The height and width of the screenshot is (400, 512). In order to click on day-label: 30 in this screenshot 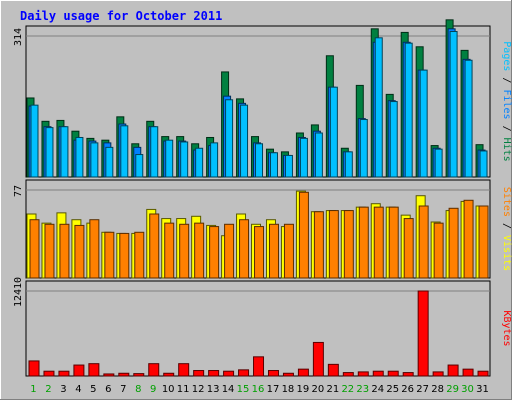, I will do `click(467, 389)`.